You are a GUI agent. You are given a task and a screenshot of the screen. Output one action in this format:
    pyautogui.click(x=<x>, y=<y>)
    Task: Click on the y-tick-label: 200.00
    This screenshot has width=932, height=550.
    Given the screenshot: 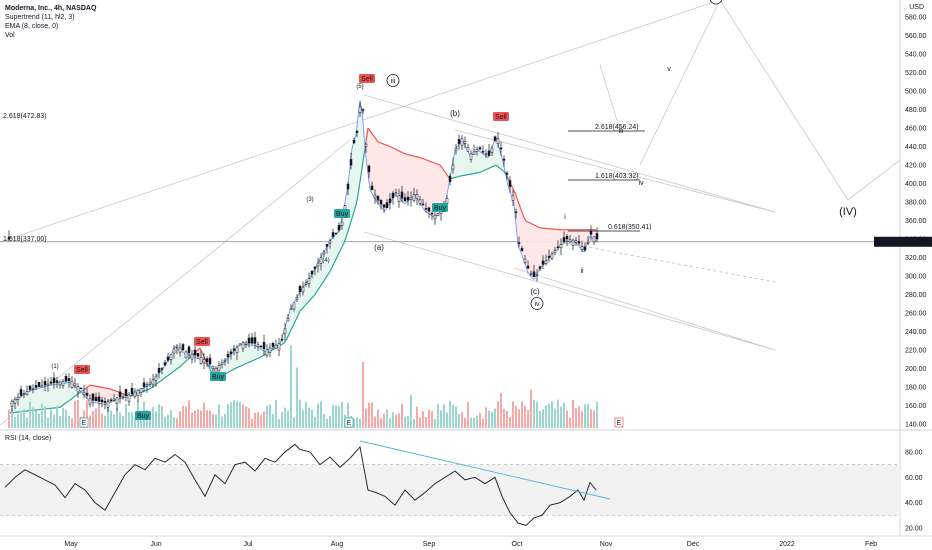 What is the action you would take?
    pyautogui.click(x=916, y=369)
    